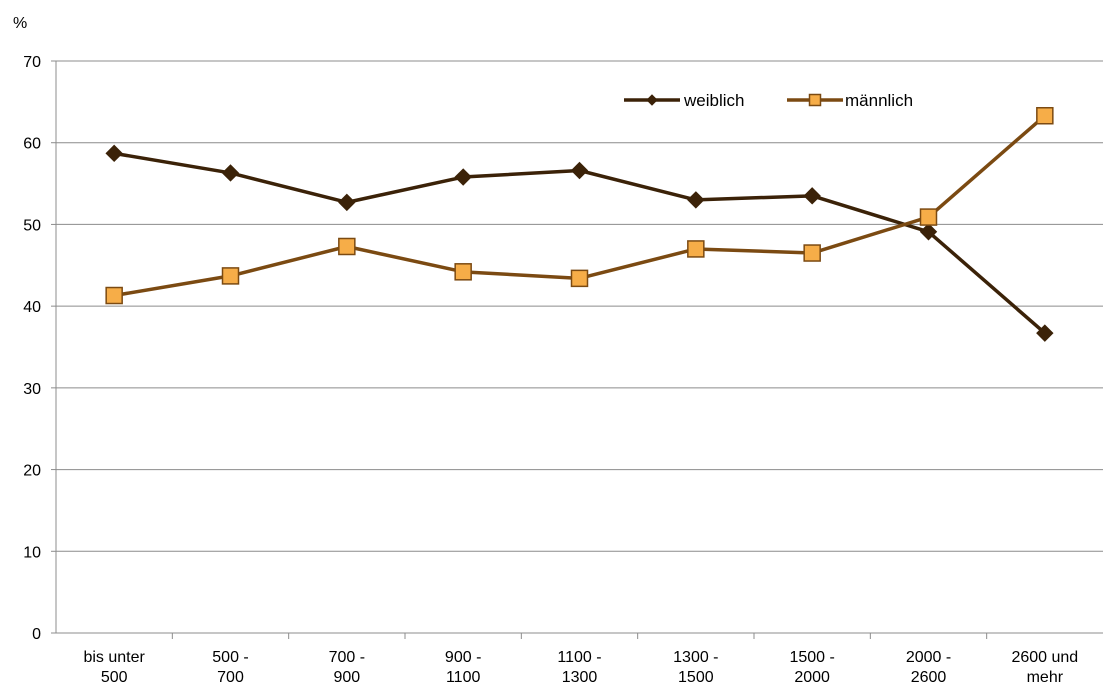  Describe the element at coordinates (32, 225) in the screenshot. I see `y-tick-label: 50` at that location.